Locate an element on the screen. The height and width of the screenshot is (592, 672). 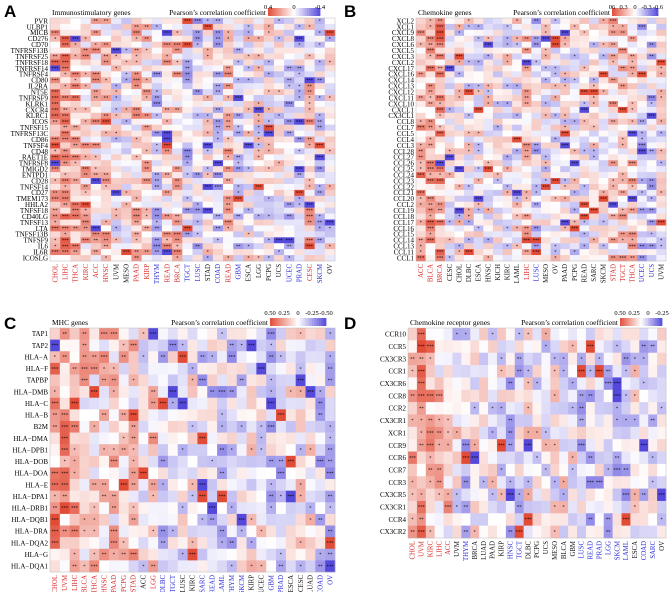
row-label: CXCL6 is located at coordinates (403, 45).